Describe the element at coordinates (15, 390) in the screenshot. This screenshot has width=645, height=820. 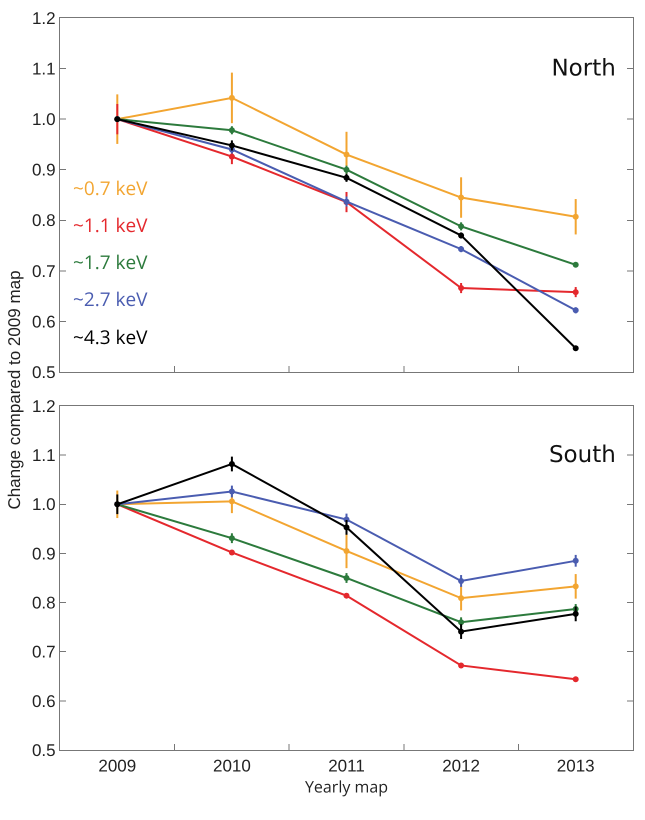
I see `y-axis-title: Change compared to 2009 map` at that location.